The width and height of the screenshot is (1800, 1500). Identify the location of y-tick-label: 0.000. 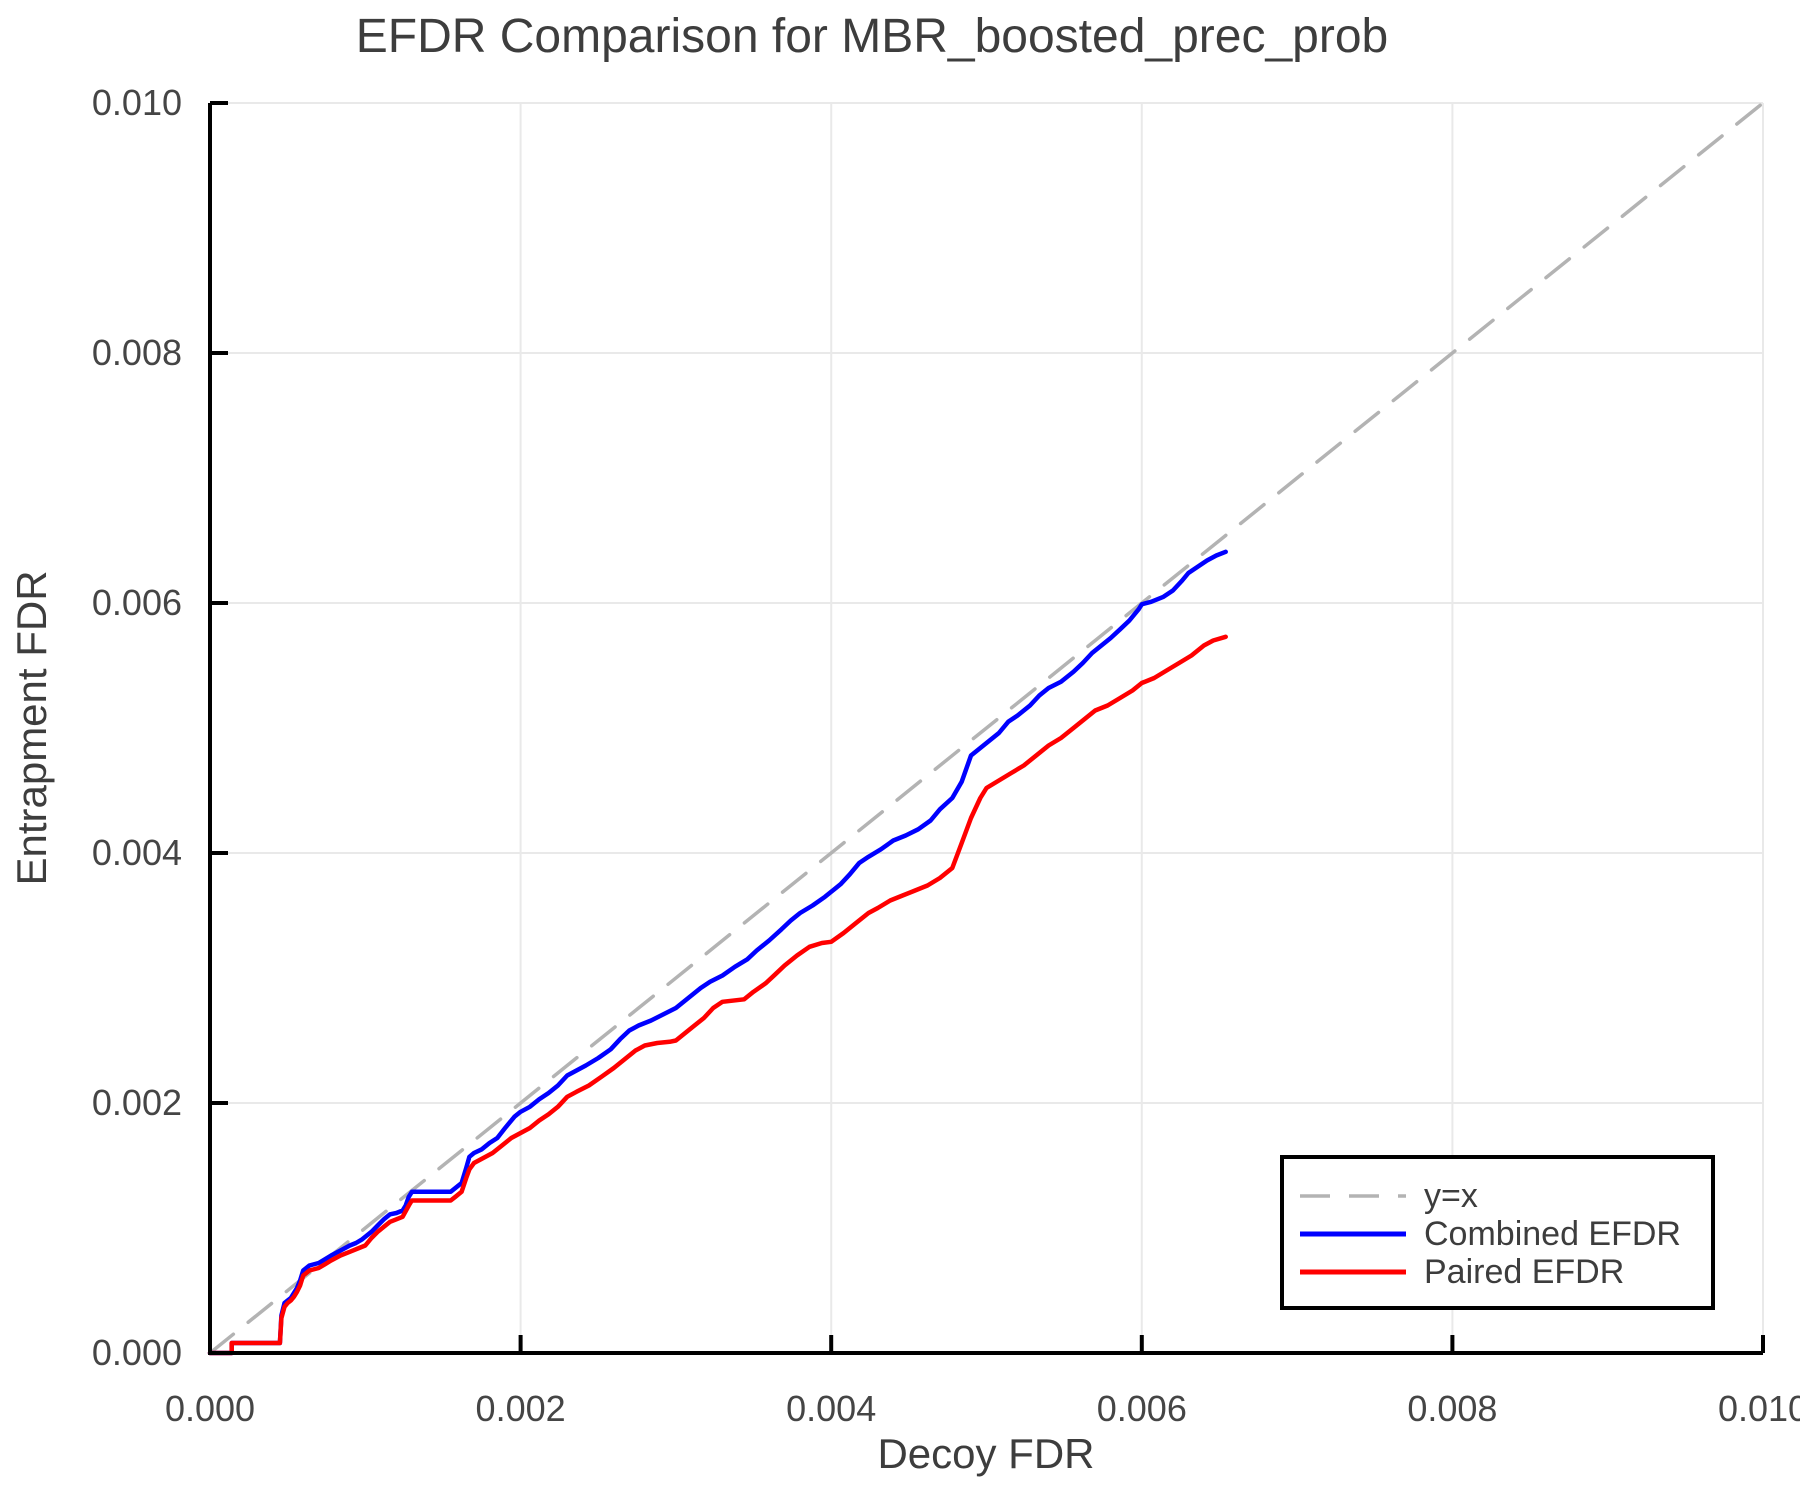
(137, 1352).